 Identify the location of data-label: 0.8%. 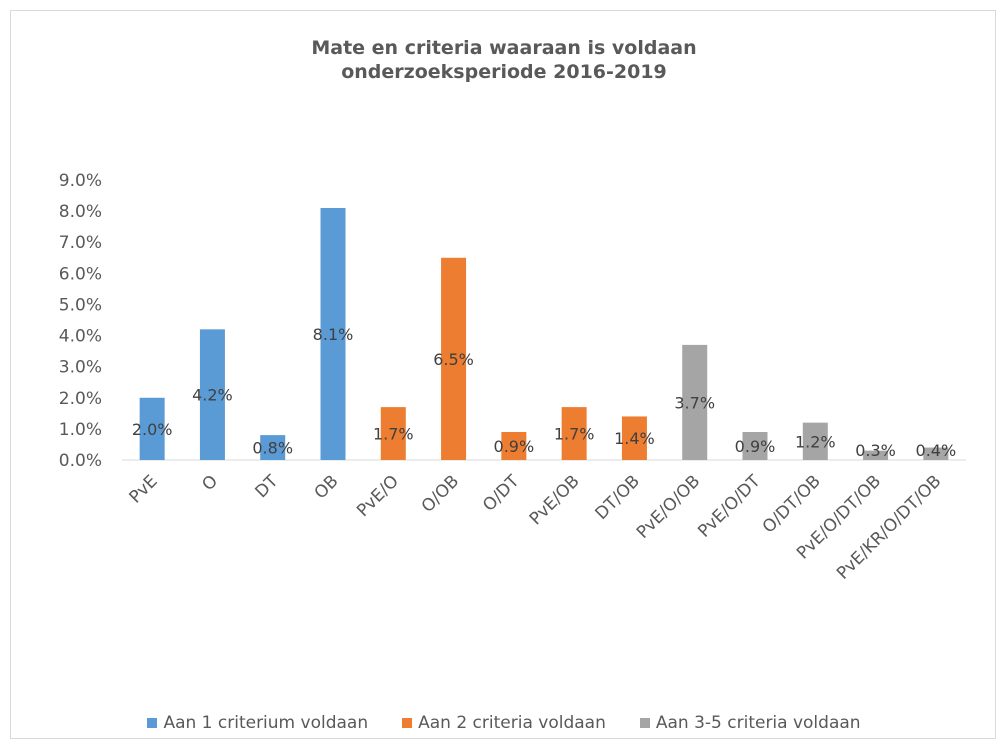
(272, 448).